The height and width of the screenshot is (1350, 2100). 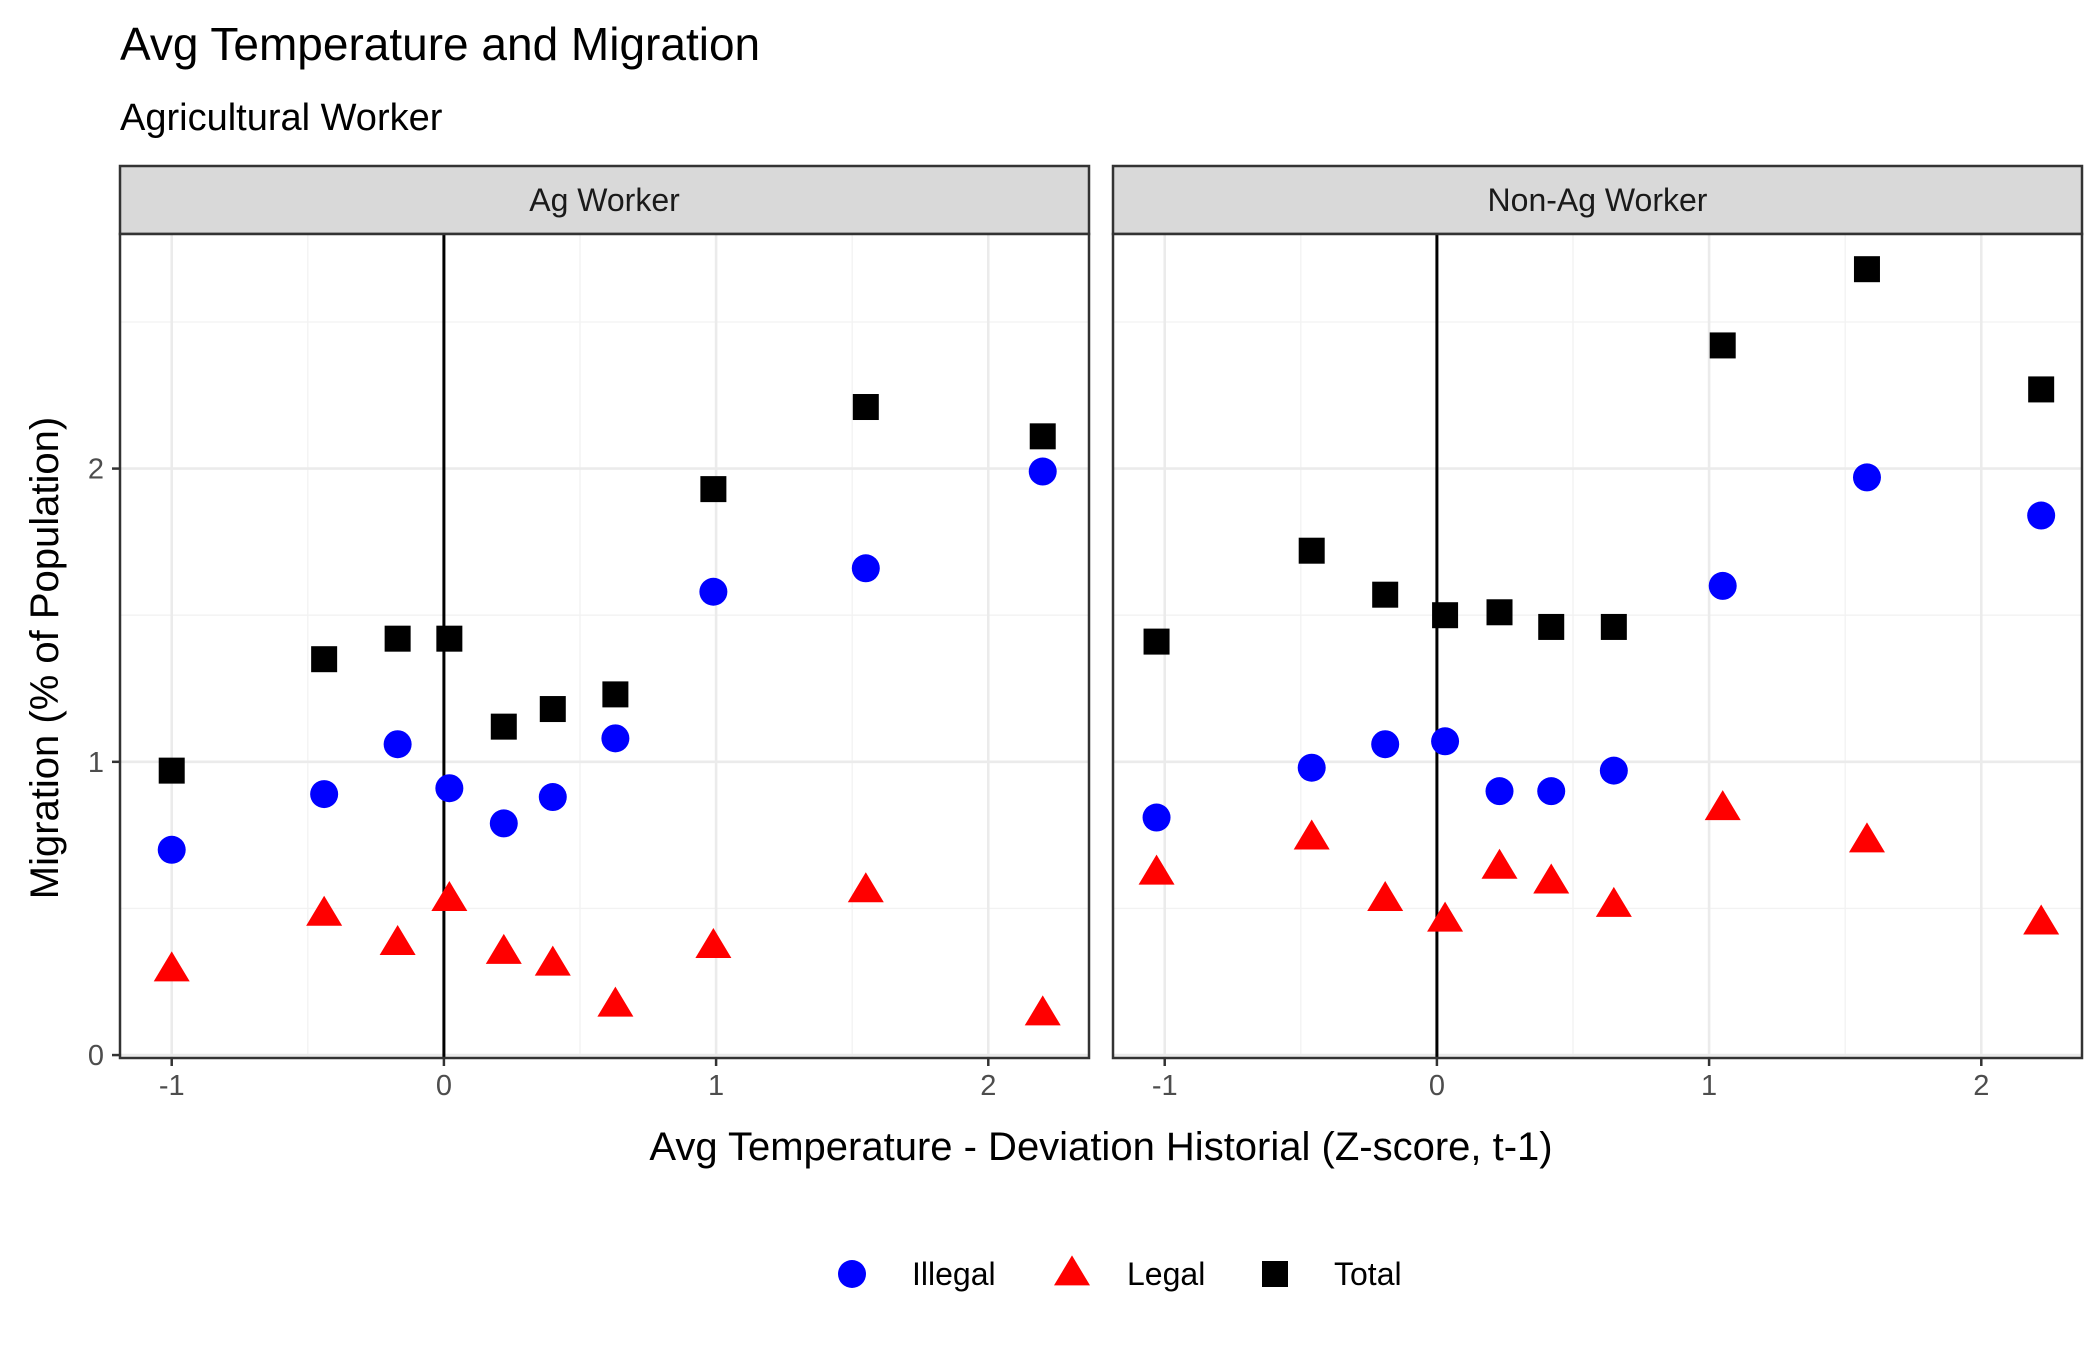 What do you see at coordinates (1072, 1270) in the screenshot?
I see `legend-key-legal` at bounding box center [1072, 1270].